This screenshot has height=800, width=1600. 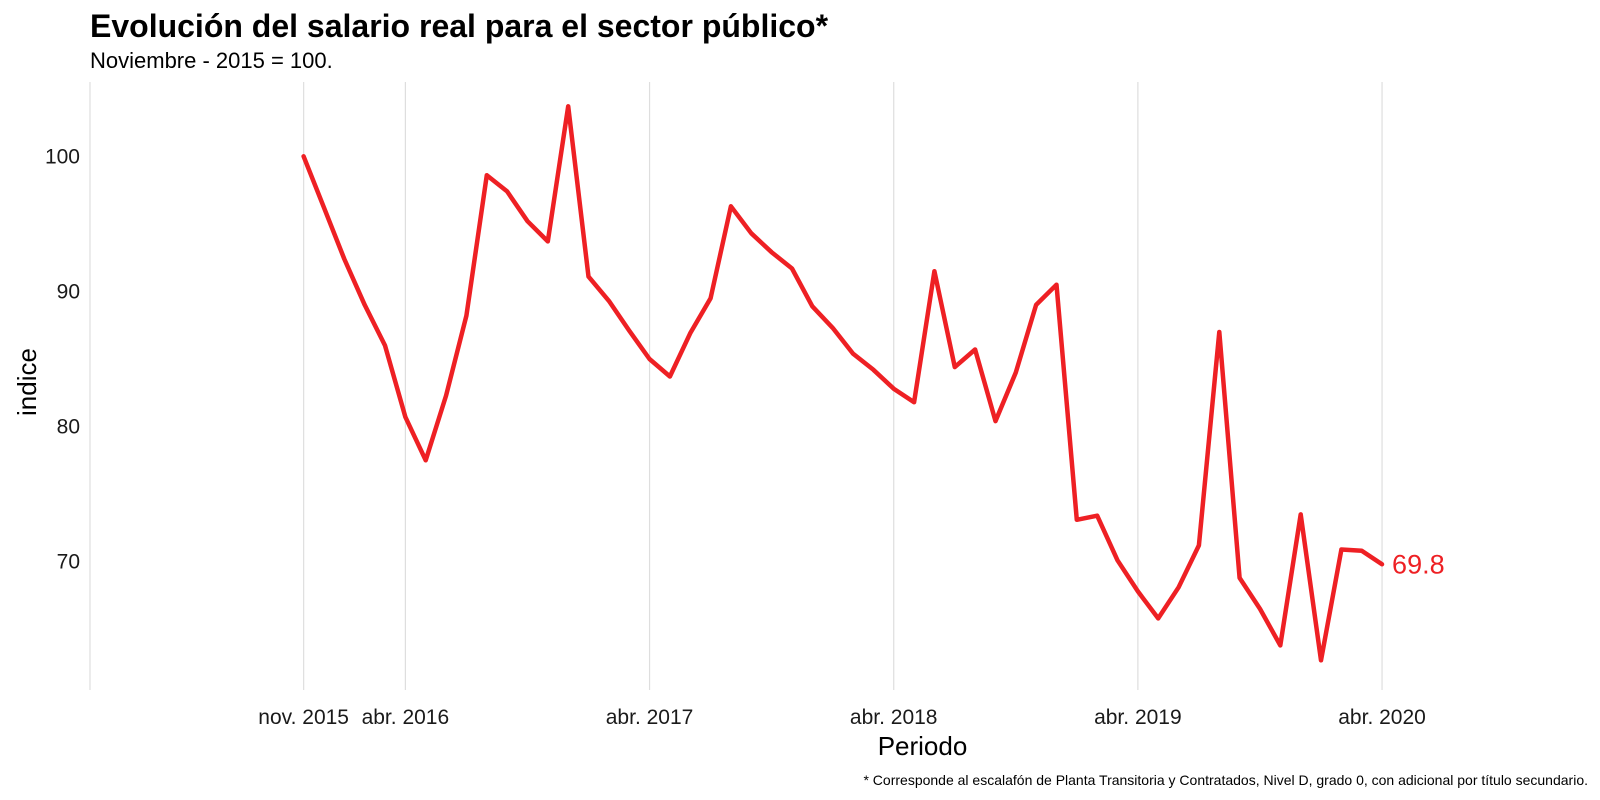 What do you see at coordinates (303, 717) in the screenshot?
I see `x-tick-label: nov. 2015` at bounding box center [303, 717].